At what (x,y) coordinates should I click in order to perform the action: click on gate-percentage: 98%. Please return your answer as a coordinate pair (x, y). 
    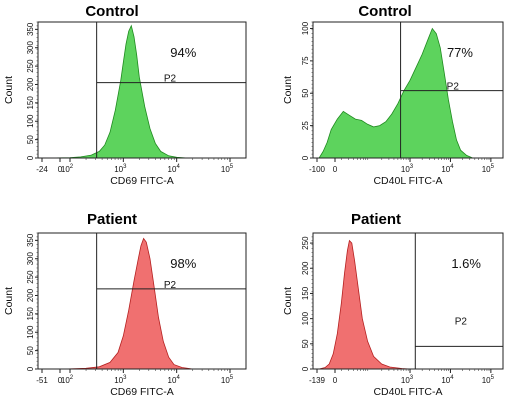
    Looking at the image, I should click on (183, 263).